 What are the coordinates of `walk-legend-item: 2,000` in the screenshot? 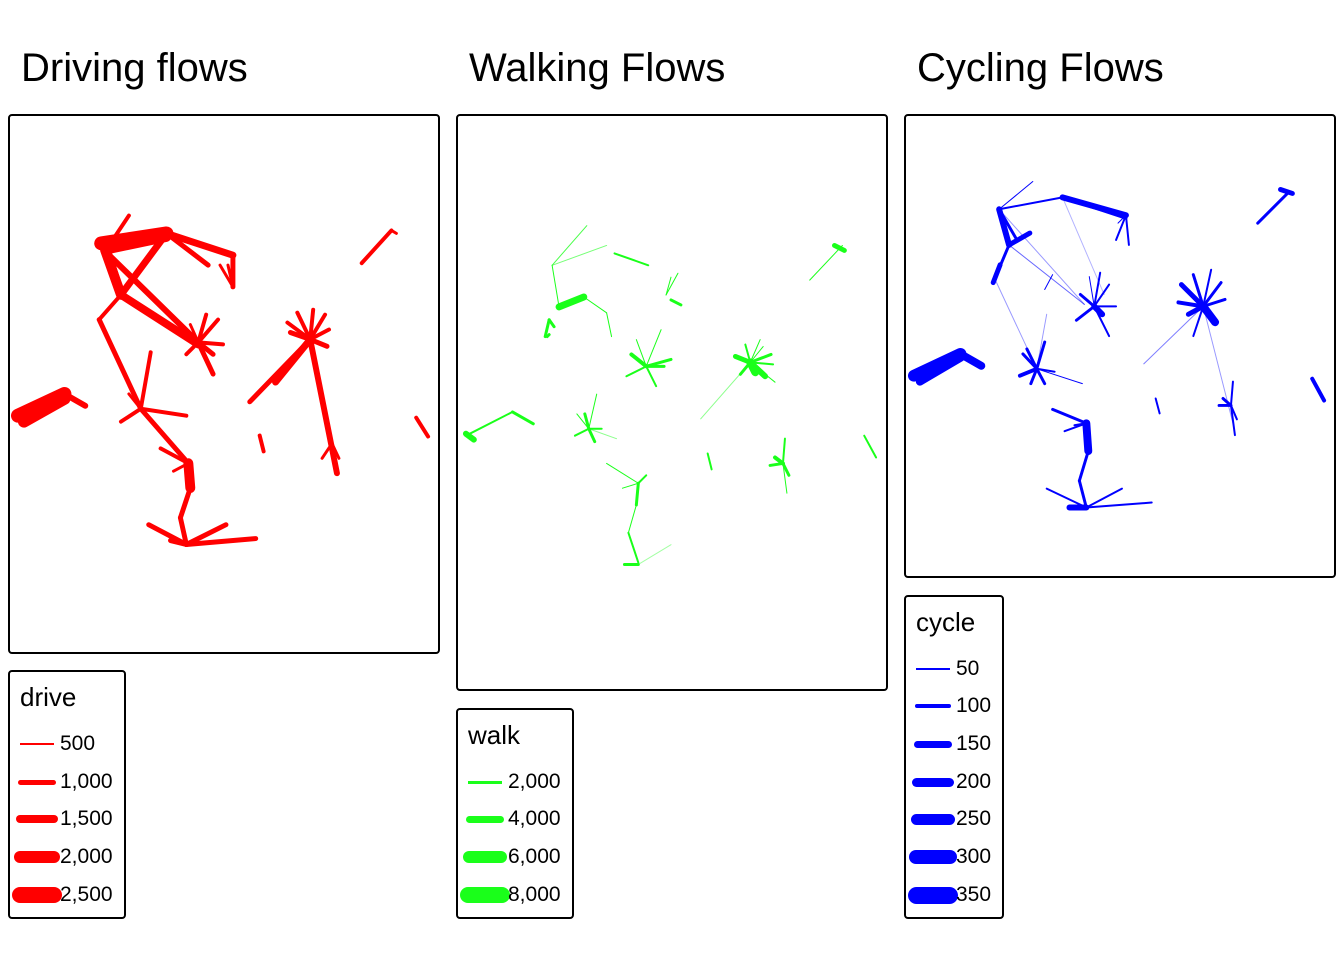 It's located at (515, 782).